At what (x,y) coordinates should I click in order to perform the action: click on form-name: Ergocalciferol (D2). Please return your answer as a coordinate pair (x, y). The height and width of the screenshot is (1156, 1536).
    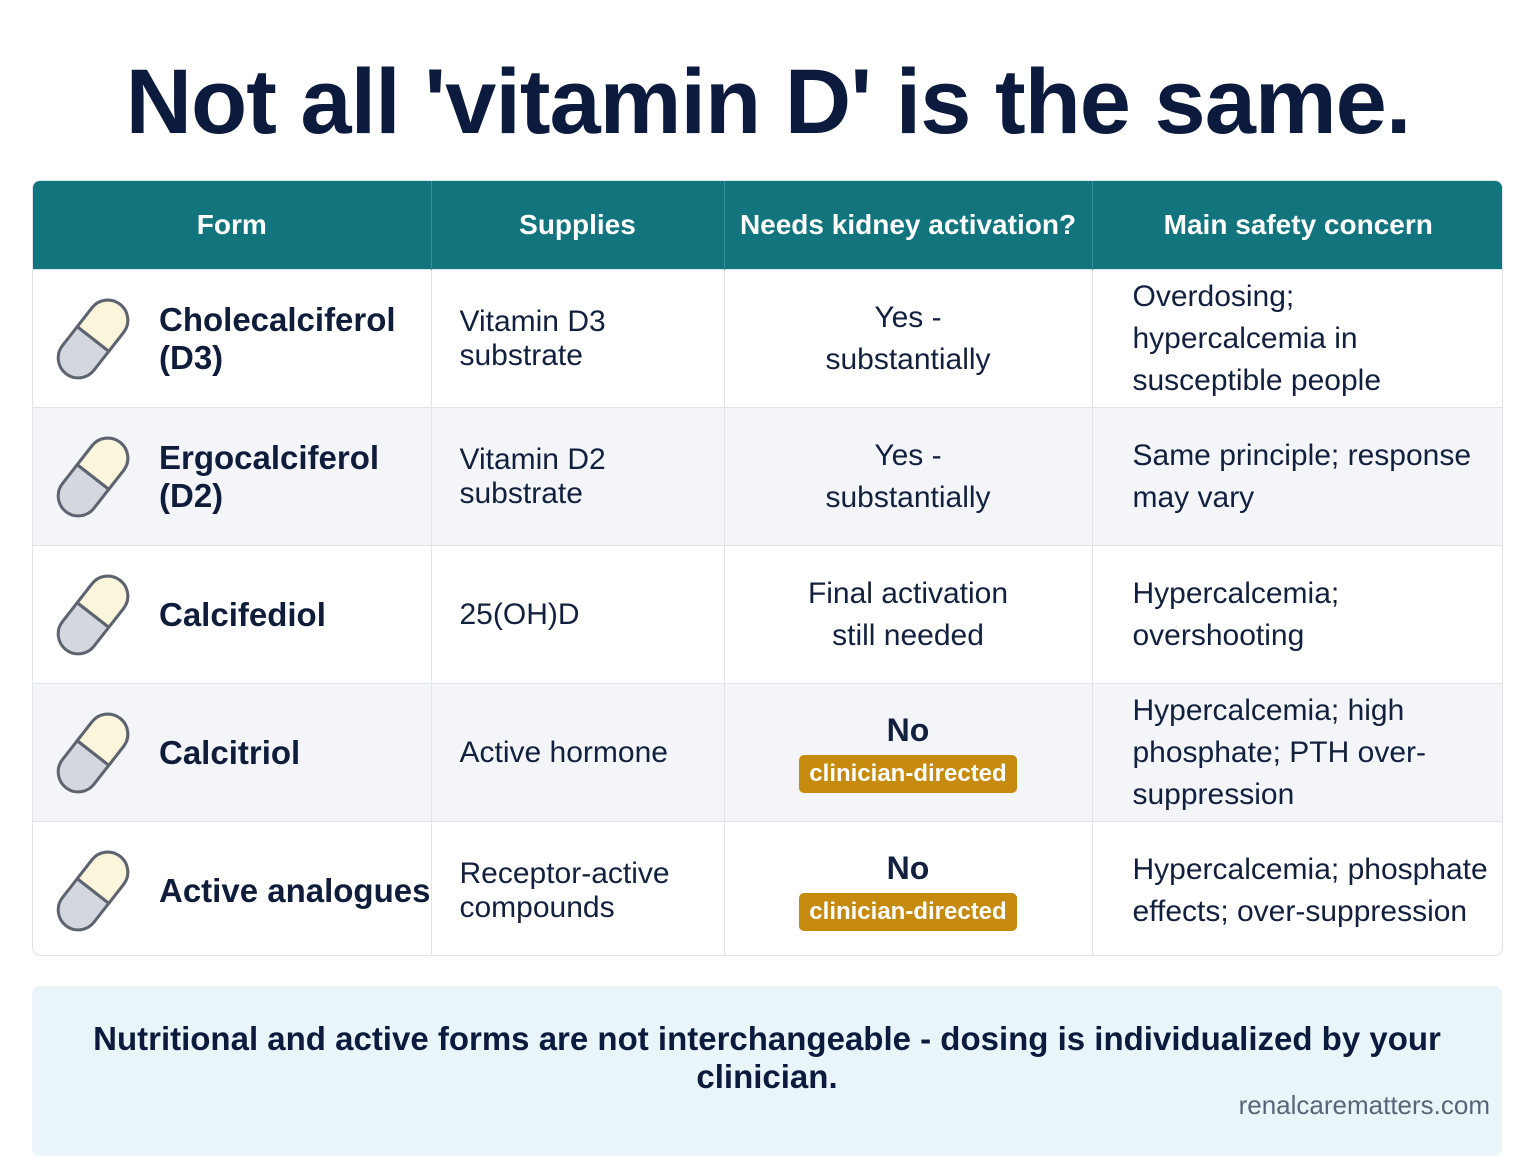
    Looking at the image, I should click on (269, 476).